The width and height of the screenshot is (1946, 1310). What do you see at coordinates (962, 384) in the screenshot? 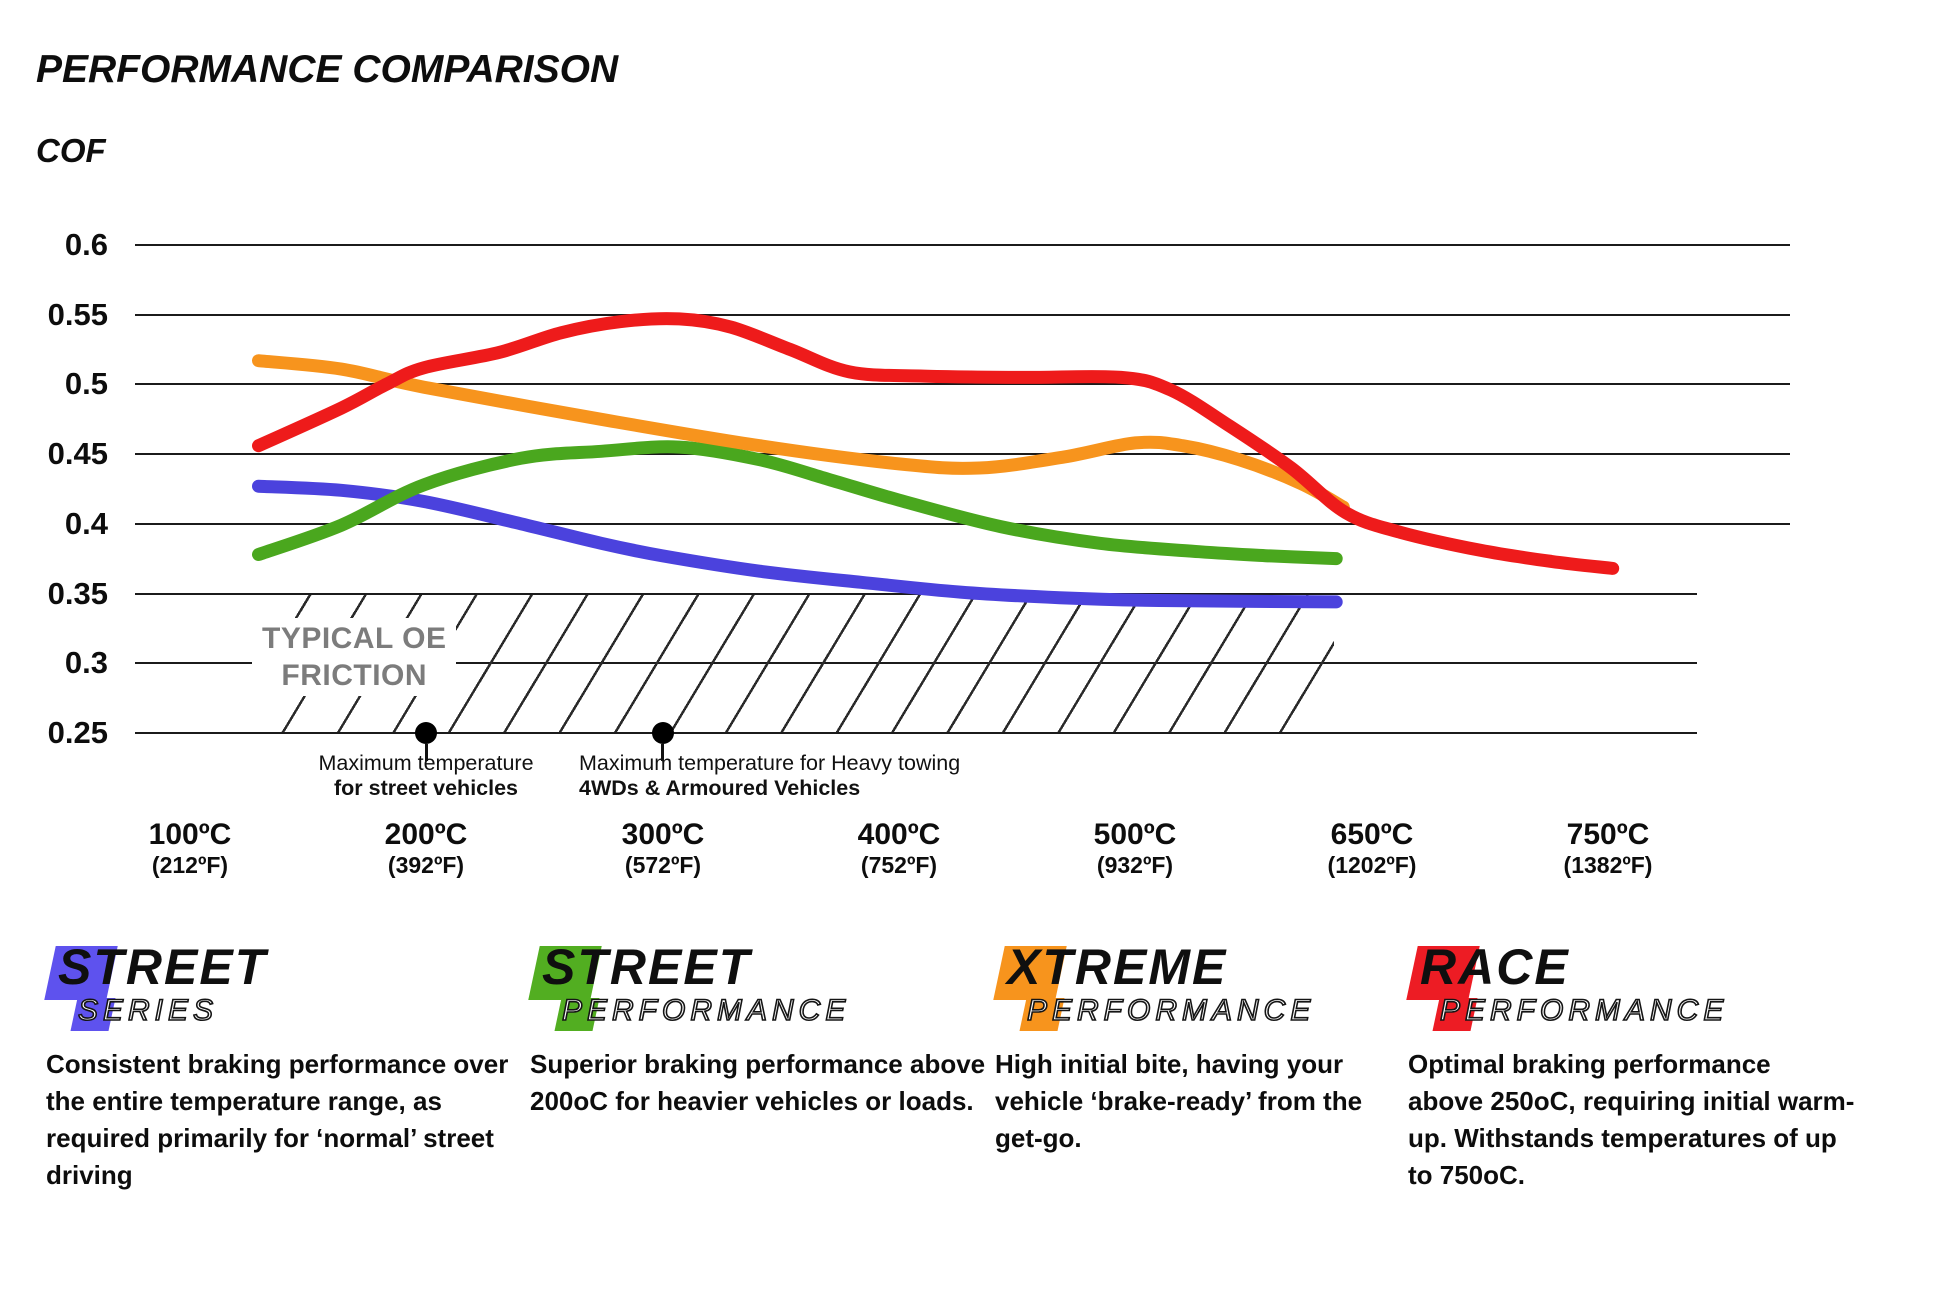
I see `gridline-0.5` at bounding box center [962, 384].